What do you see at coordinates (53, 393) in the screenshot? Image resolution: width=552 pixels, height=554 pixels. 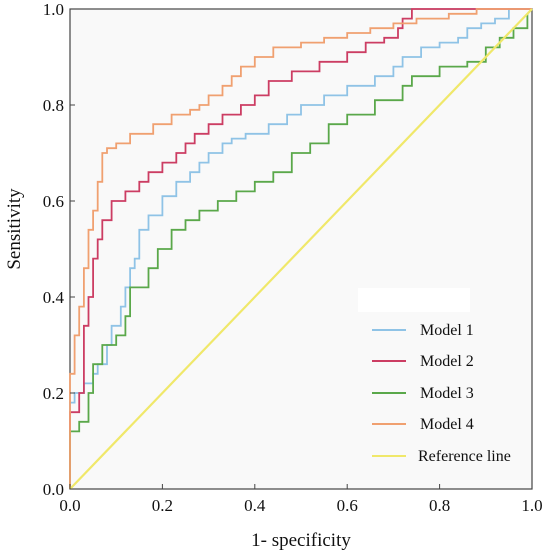 I see `y-tick-label: 0.2` at bounding box center [53, 393].